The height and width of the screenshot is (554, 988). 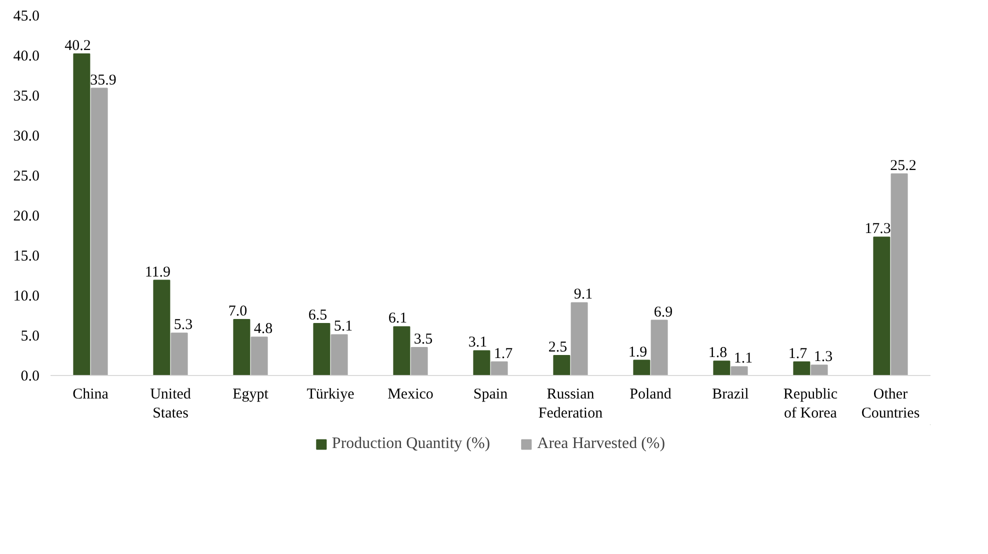 What do you see at coordinates (571, 404) in the screenshot?
I see `x-tick-label: Russian Federation` at bounding box center [571, 404].